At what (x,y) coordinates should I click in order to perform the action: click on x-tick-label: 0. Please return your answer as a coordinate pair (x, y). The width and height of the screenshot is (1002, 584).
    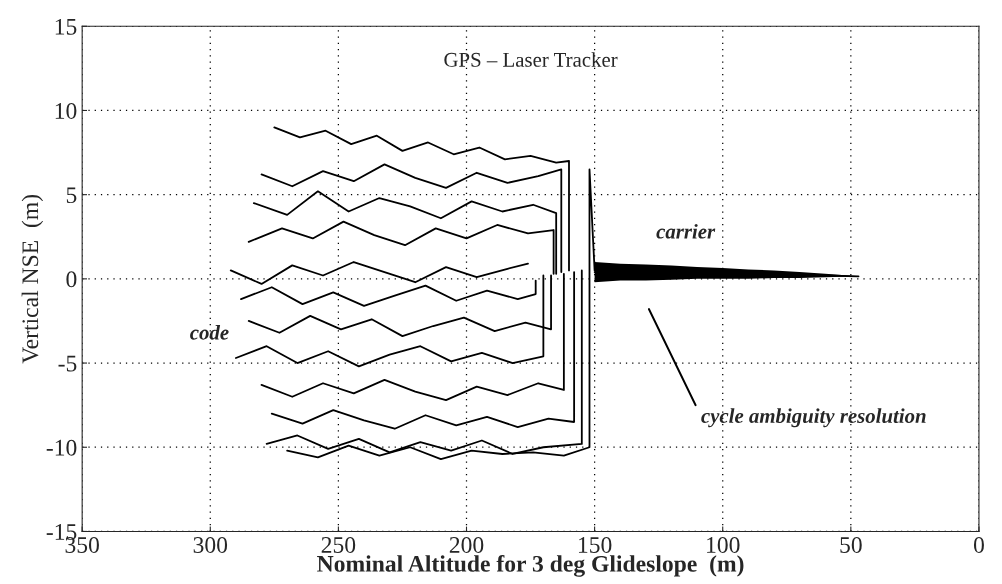
    Looking at the image, I should click on (978, 544).